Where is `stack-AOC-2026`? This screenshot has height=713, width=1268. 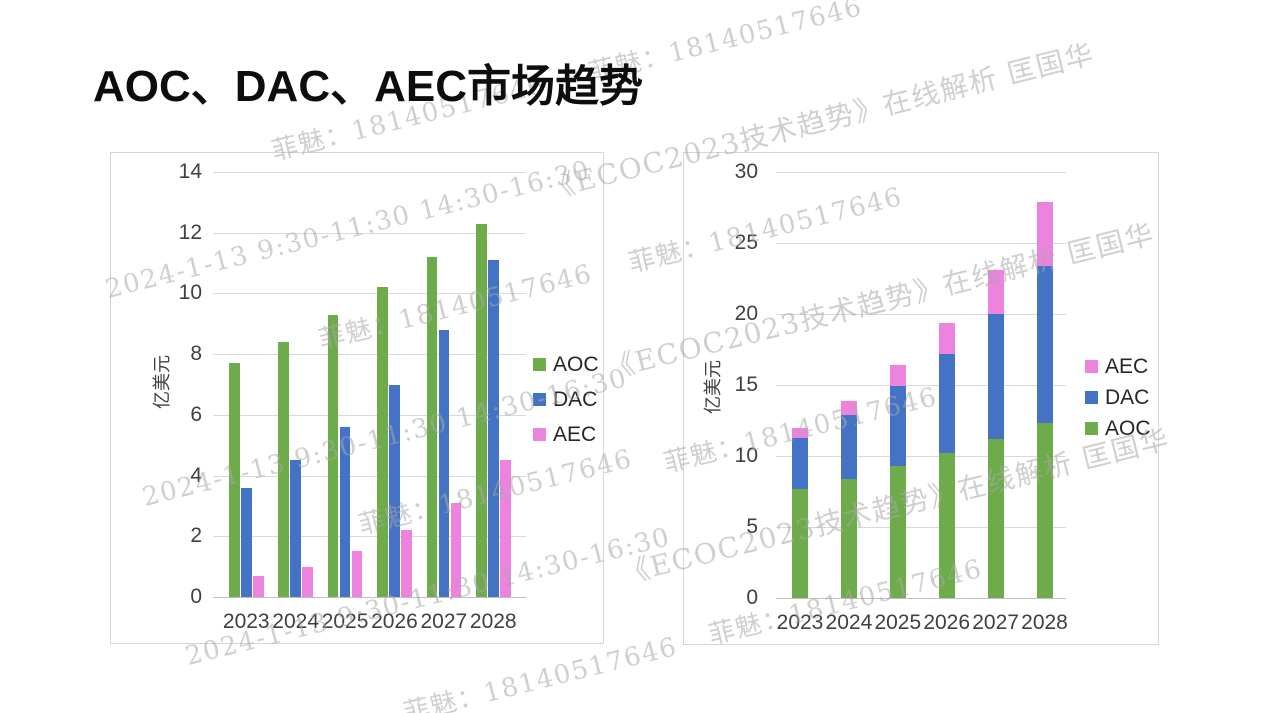 stack-AOC-2026 is located at coordinates (946, 525).